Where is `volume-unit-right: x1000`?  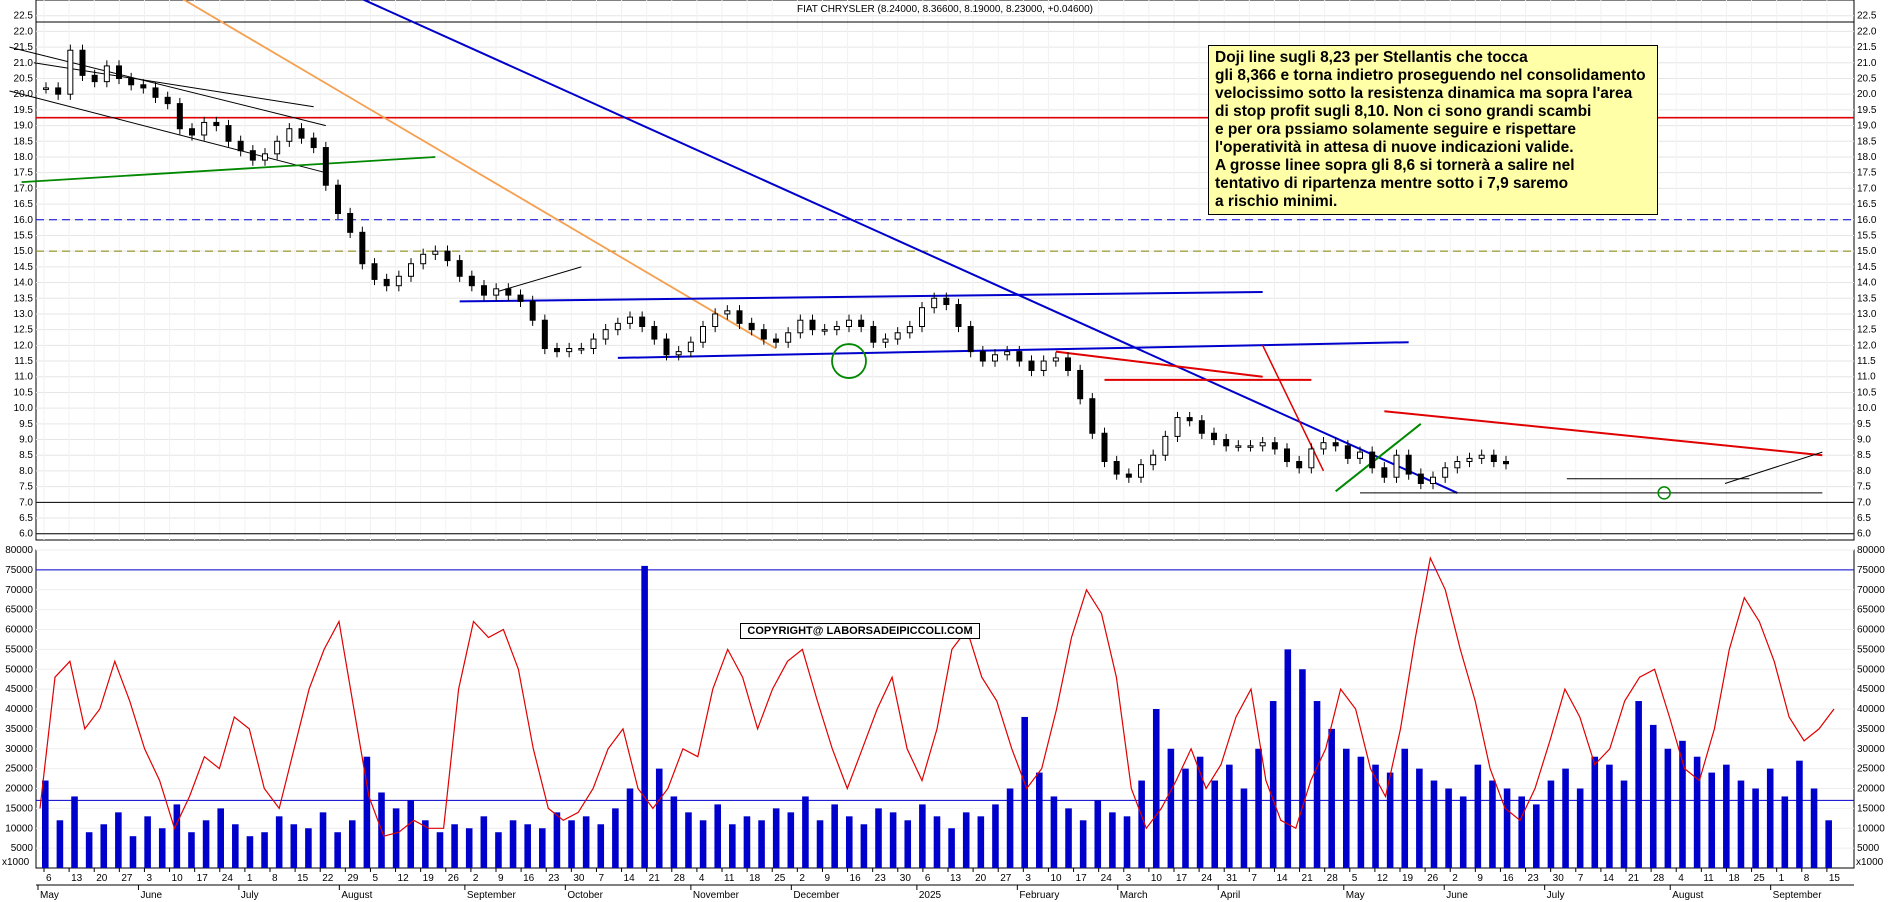
volume-unit-right: x1000 is located at coordinates (1870, 862).